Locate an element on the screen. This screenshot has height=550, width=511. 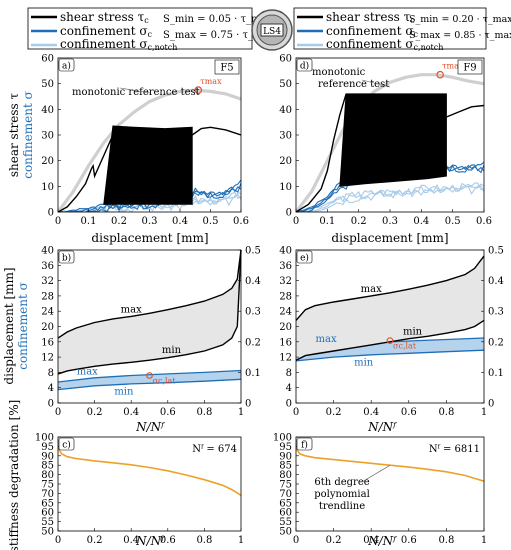
specimen-label: F9 is located at coordinates (469, 68).